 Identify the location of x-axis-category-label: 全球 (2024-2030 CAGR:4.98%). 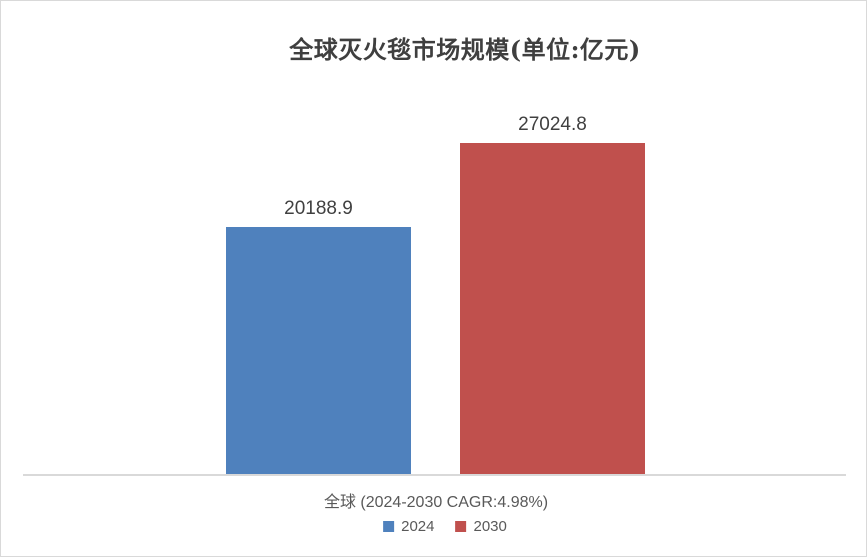
(436, 502).